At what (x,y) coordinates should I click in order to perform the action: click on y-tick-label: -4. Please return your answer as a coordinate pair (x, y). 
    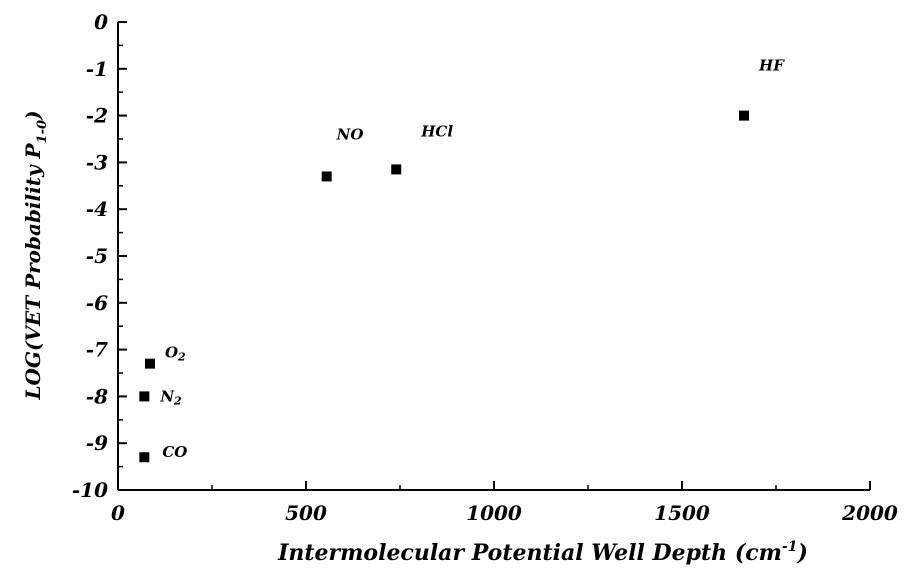
    Looking at the image, I should click on (97, 209).